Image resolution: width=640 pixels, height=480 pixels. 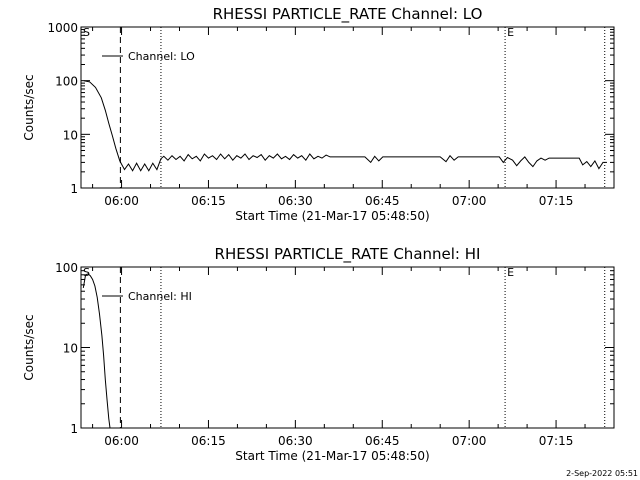 I want to click on footer-date: 2-Sep-2022 05:51, so click(x=602, y=473).